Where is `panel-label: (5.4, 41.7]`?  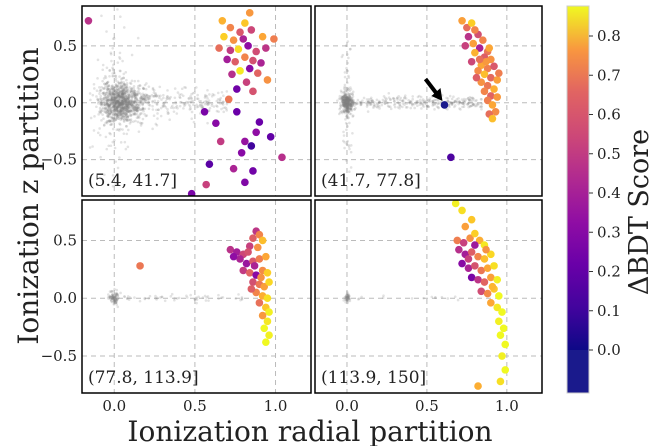
panel-label: (5.4, 41.7] is located at coordinates (132, 181).